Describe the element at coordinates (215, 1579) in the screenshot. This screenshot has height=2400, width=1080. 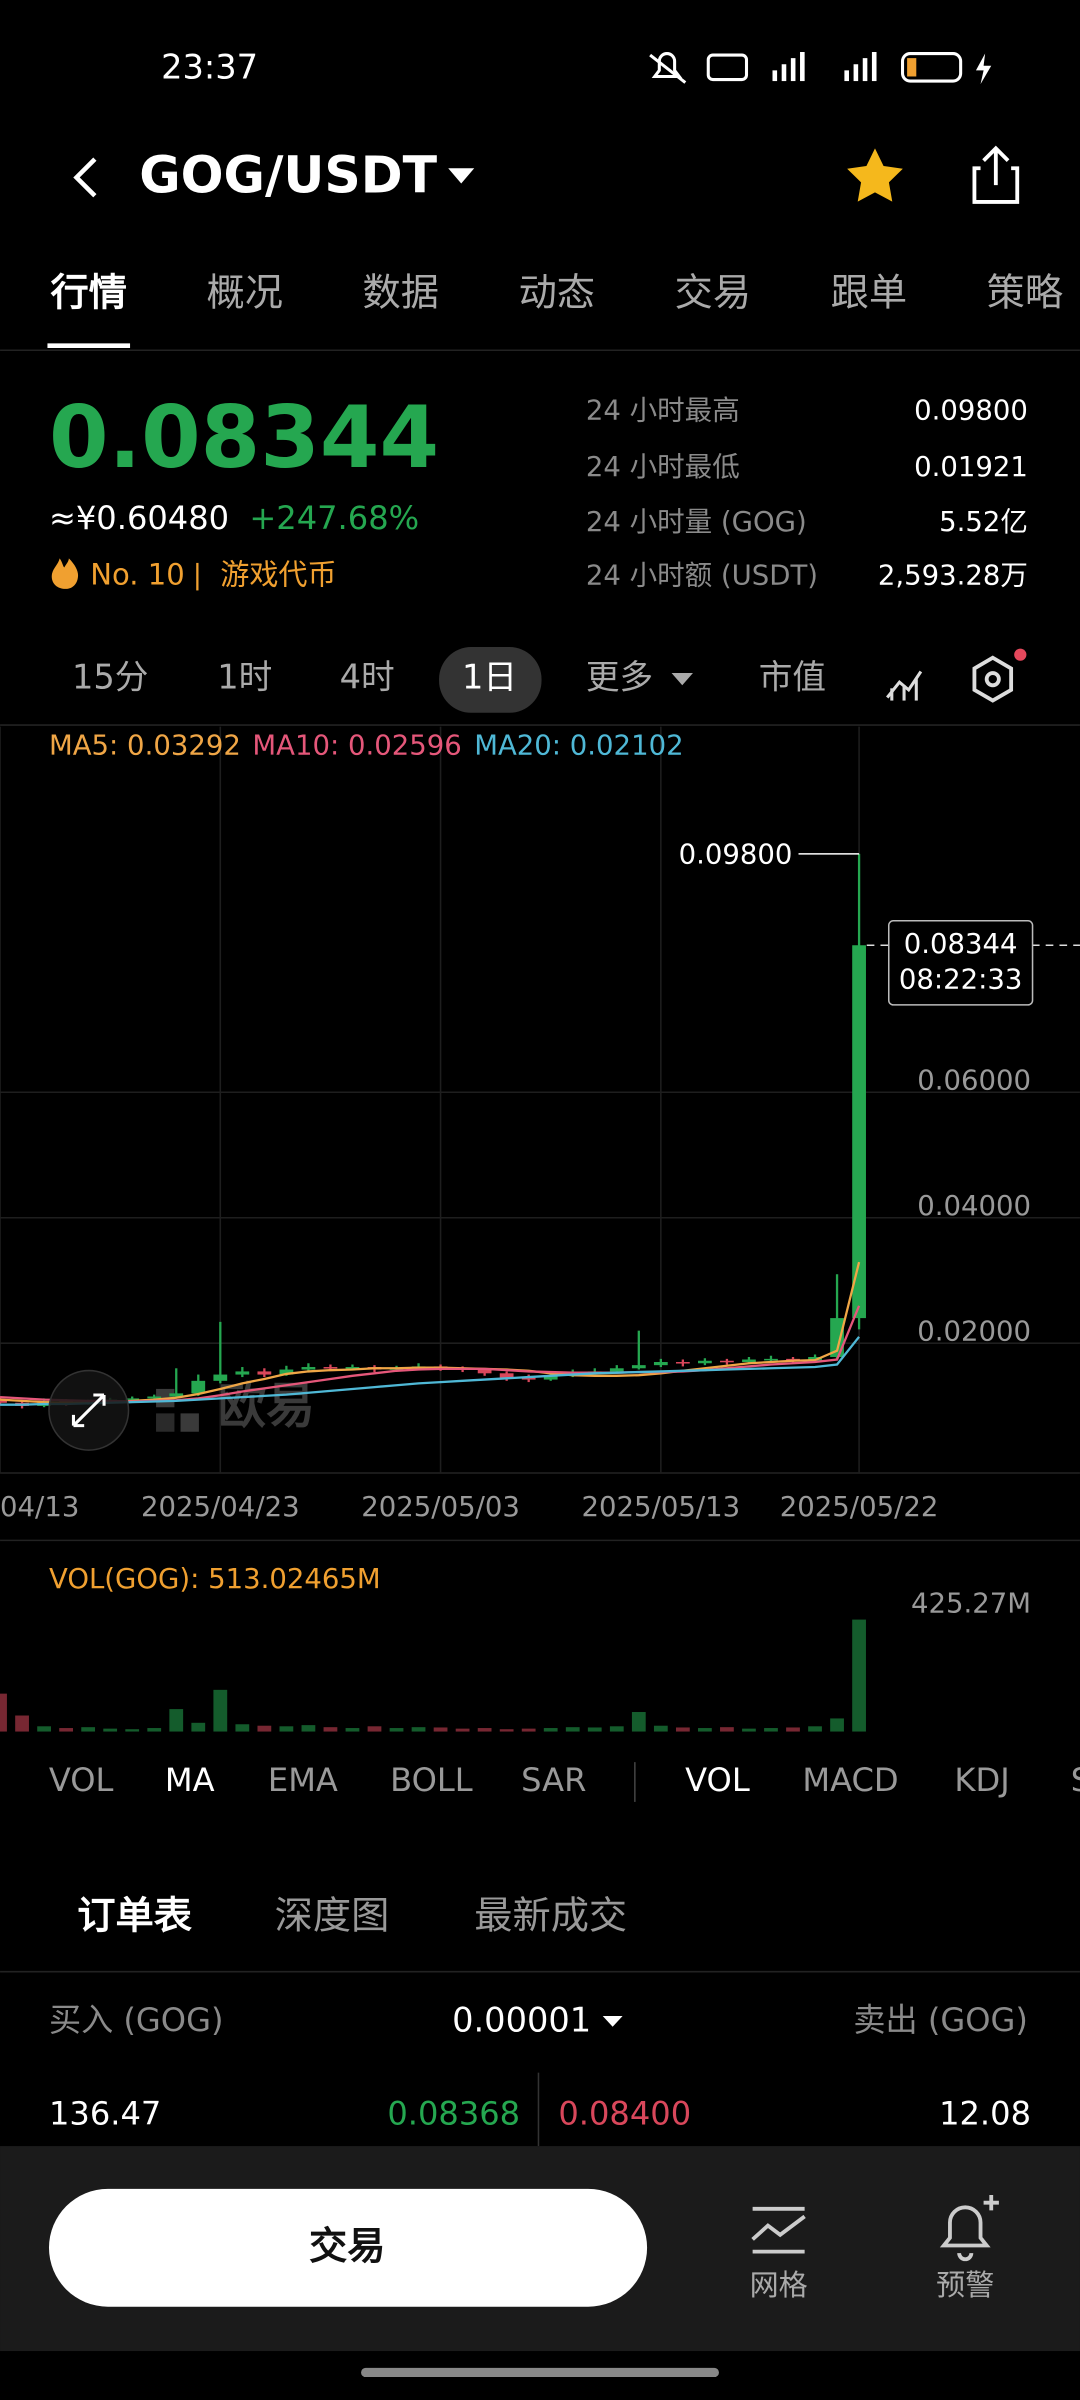
I see `volume-legend: VOL(GOG): 513.02465M` at that location.